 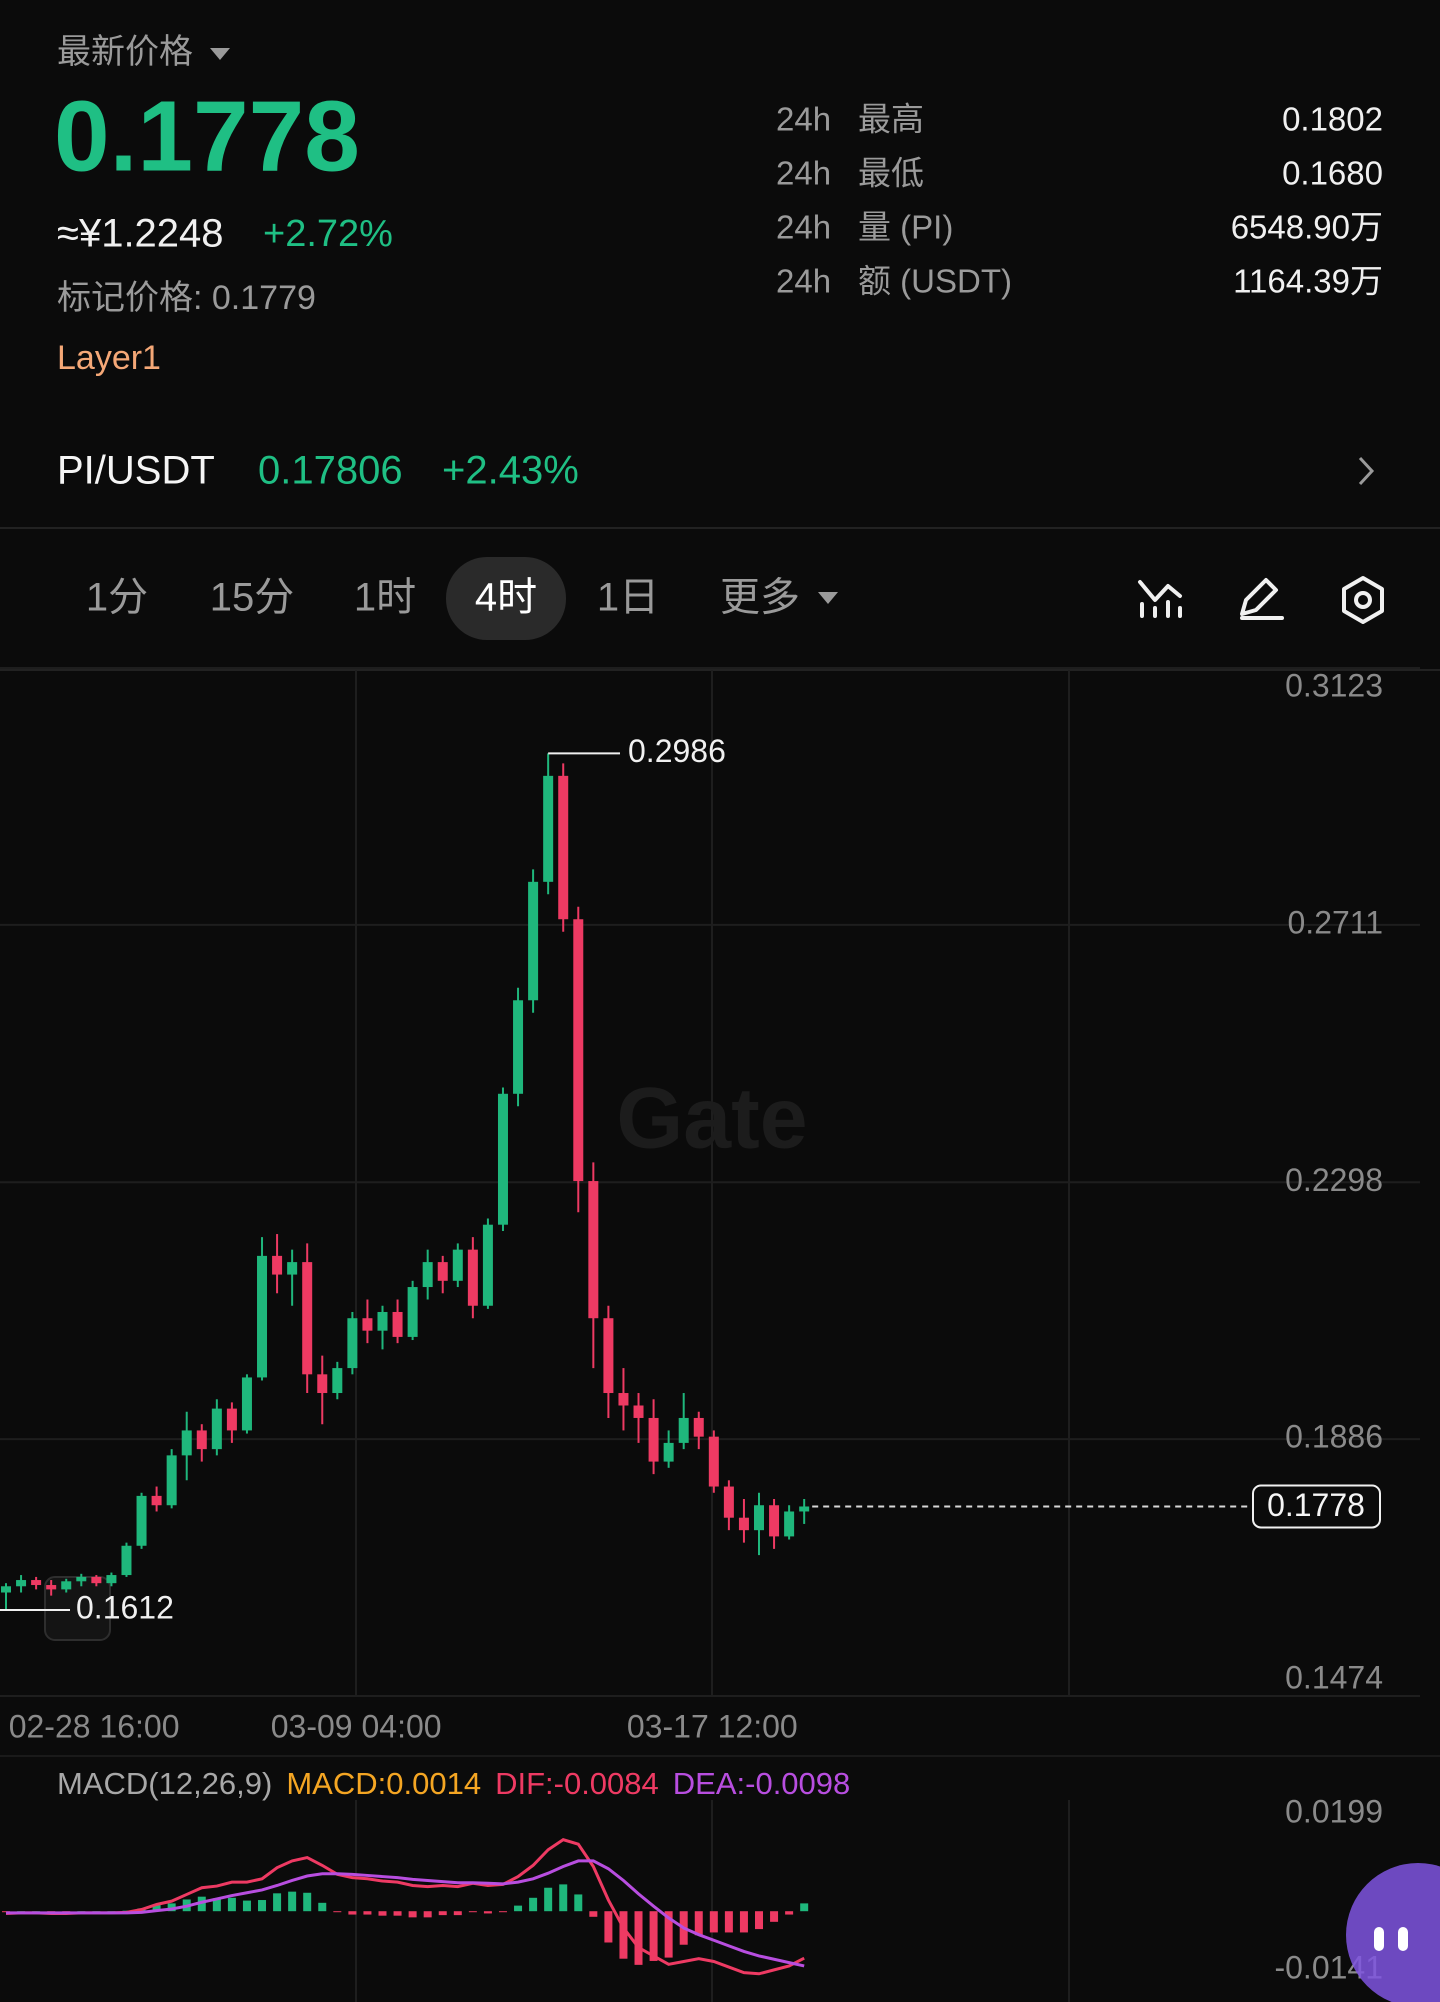 What do you see at coordinates (891, 173) in the screenshot?
I see `stat-label: 最低` at bounding box center [891, 173].